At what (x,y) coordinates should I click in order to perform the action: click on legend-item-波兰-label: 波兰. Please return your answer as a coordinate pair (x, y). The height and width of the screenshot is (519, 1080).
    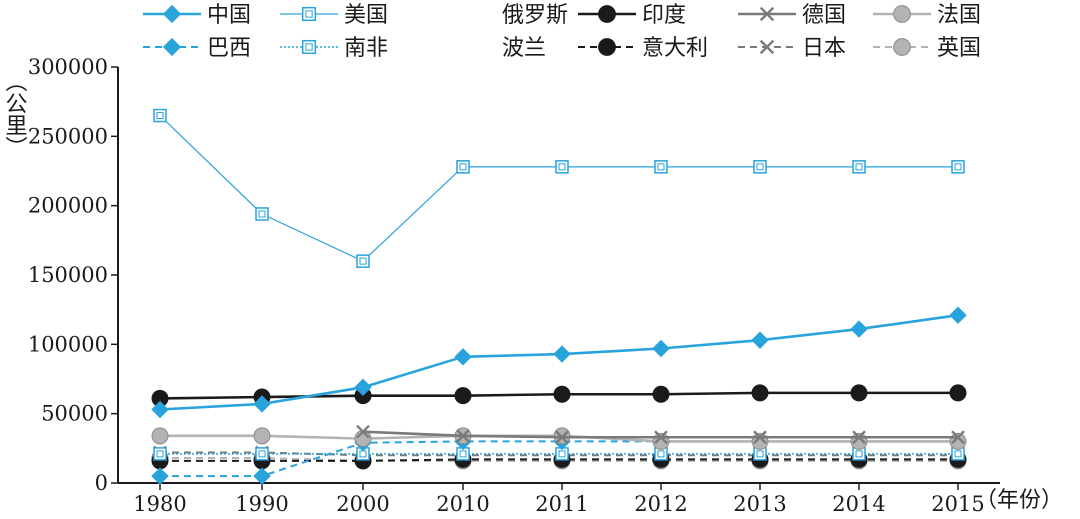
    Looking at the image, I should click on (524, 48).